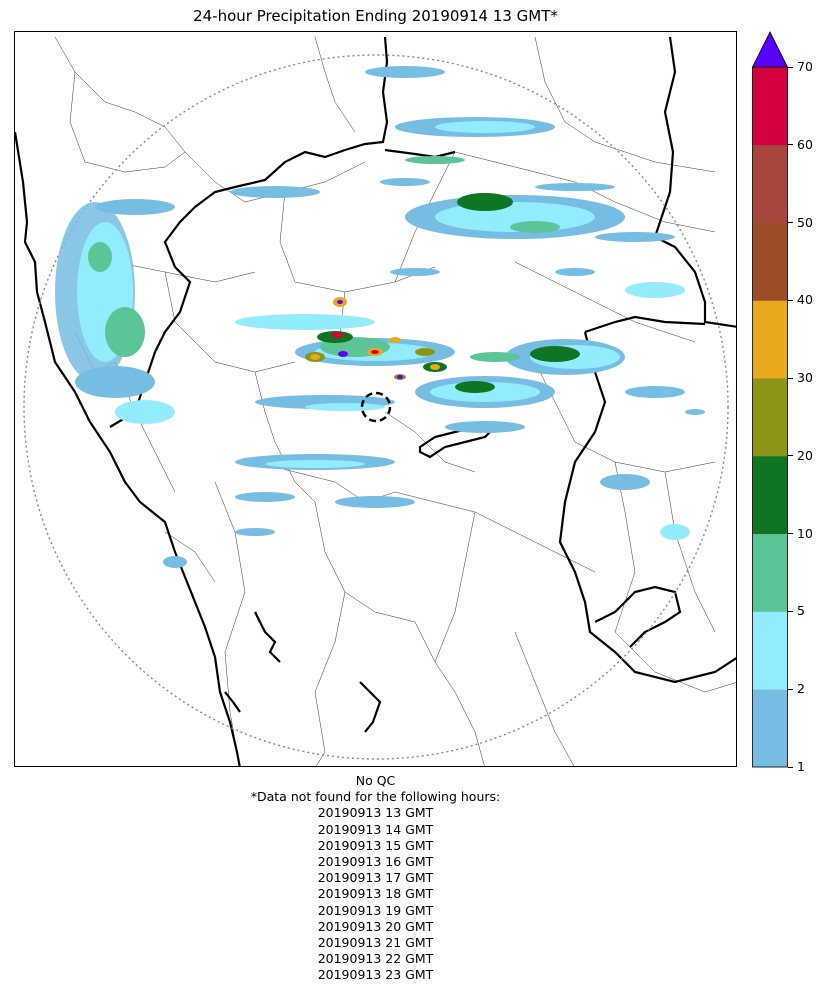 The image size is (825, 991). I want to click on qc-status: No QC, so click(375, 780).